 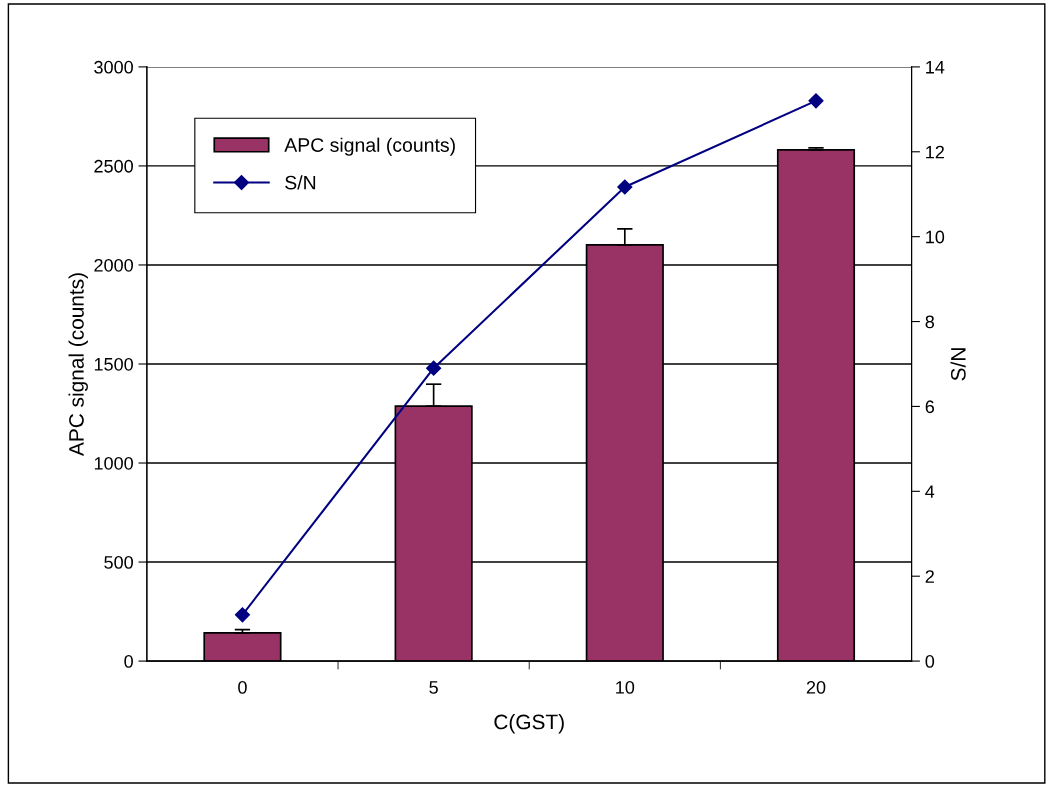 I want to click on x-tick-label: 5, so click(x=433, y=687).